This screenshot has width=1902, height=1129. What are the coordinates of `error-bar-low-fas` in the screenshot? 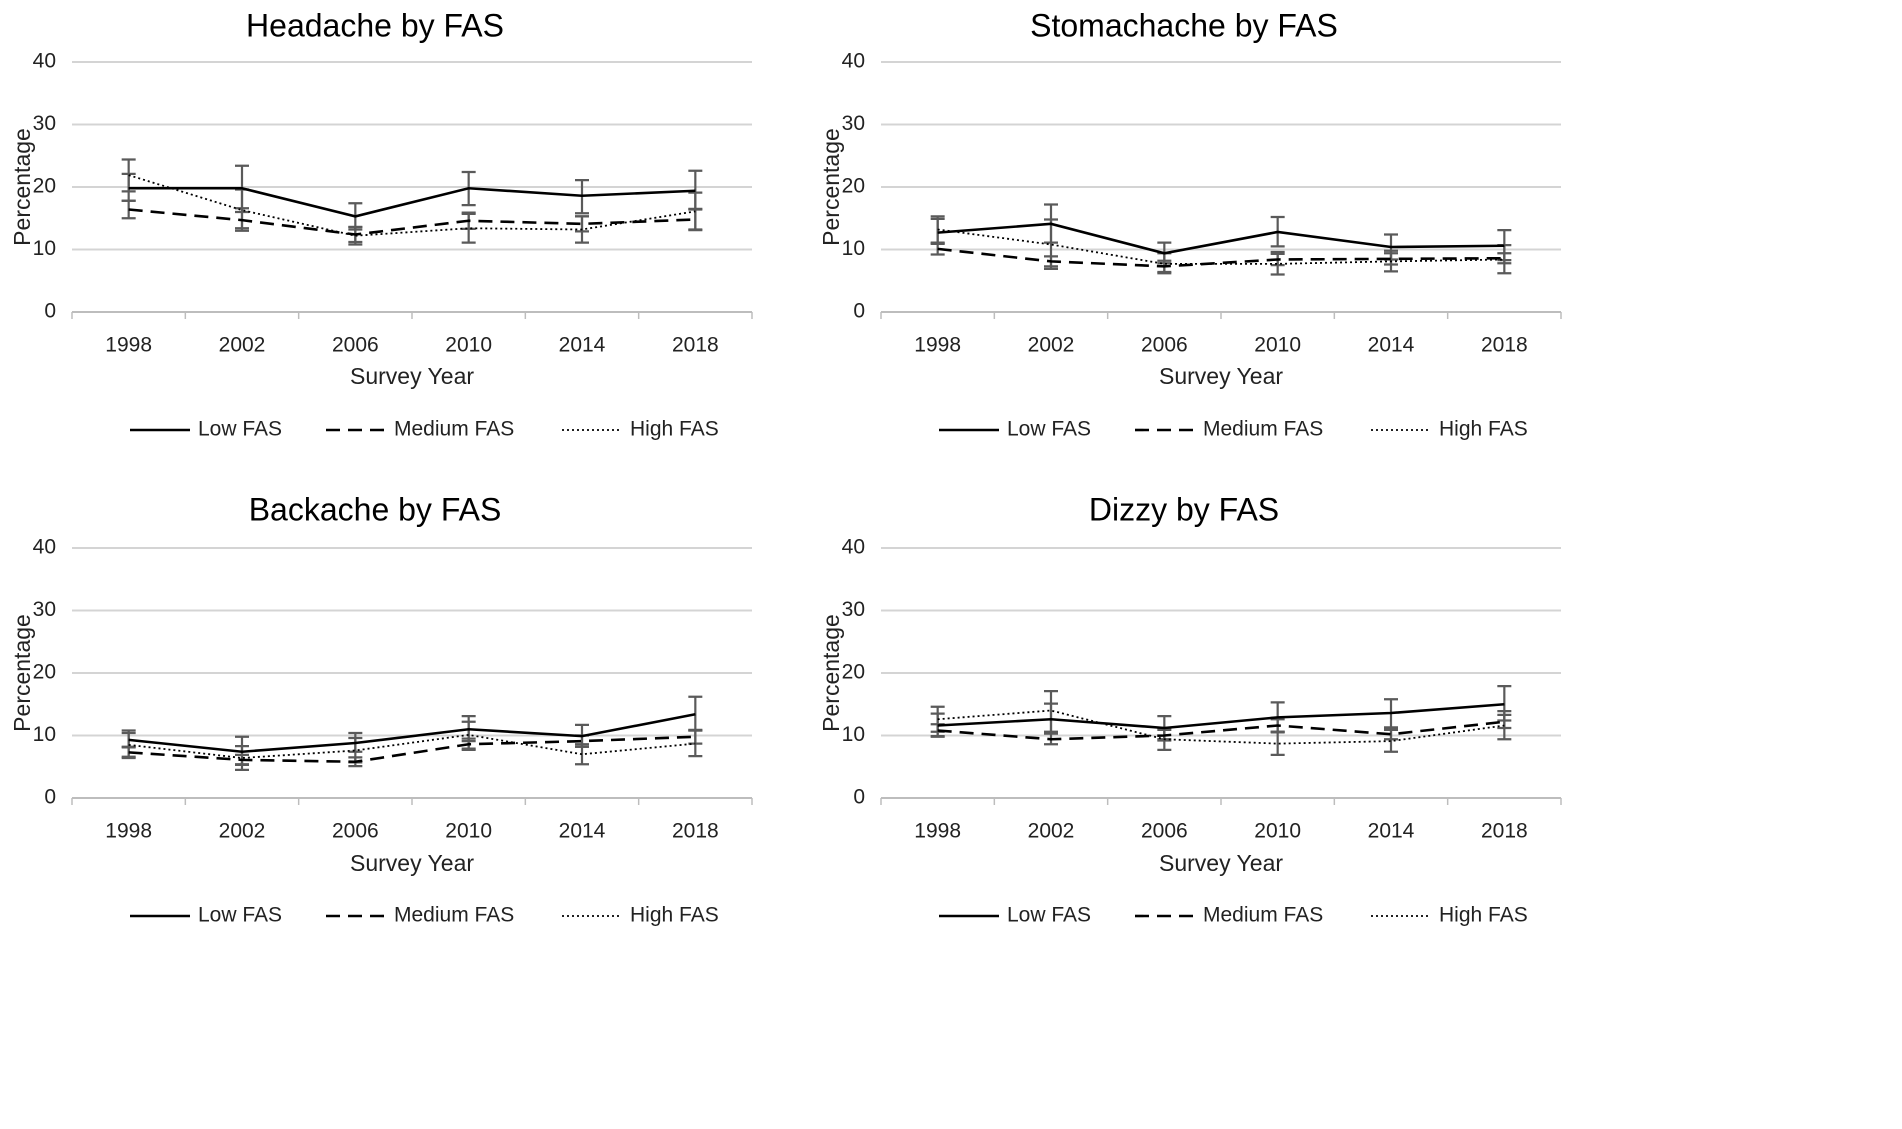 It's located at (695, 713).